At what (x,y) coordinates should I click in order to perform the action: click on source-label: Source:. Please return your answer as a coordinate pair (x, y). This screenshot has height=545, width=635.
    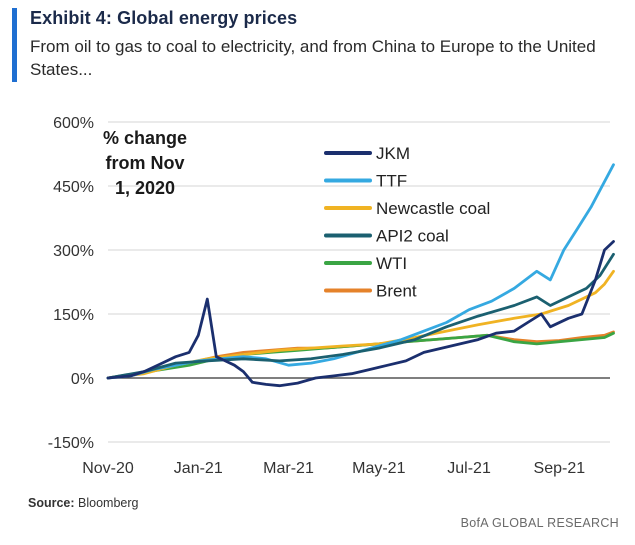
    Looking at the image, I should click on (51, 503).